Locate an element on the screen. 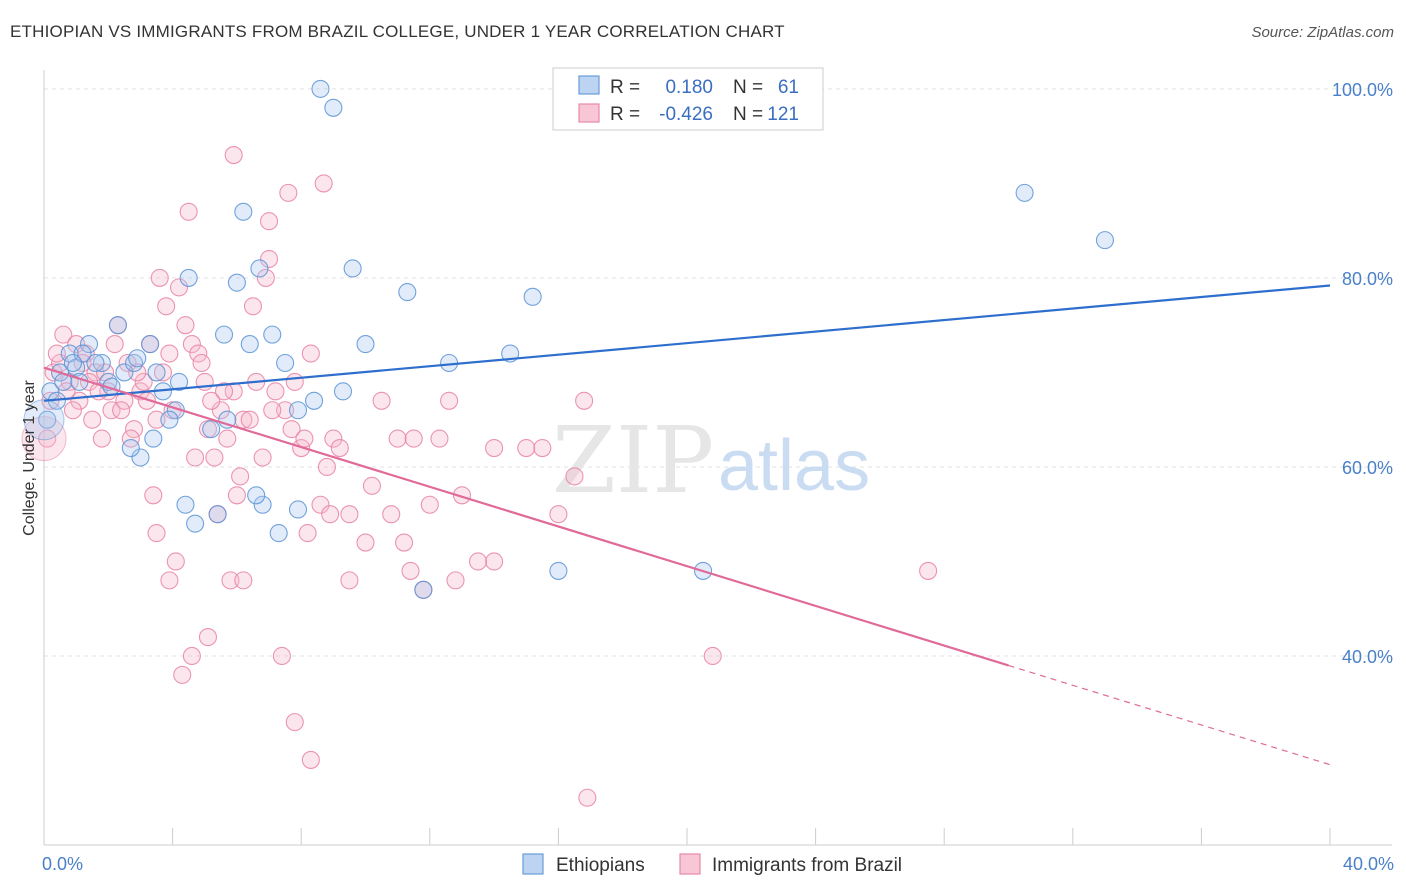  x-tick-label-min: 0.0% is located at coordinates (62, 864).